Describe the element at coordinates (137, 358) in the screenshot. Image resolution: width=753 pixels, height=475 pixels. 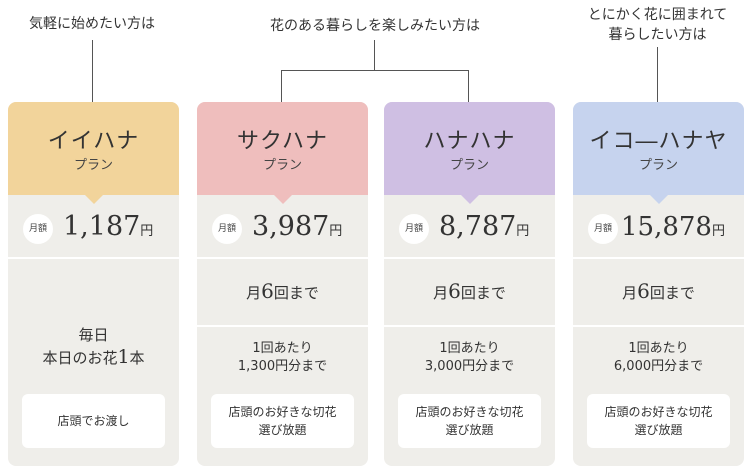
I see `daily-line2-post: 本` at that location.